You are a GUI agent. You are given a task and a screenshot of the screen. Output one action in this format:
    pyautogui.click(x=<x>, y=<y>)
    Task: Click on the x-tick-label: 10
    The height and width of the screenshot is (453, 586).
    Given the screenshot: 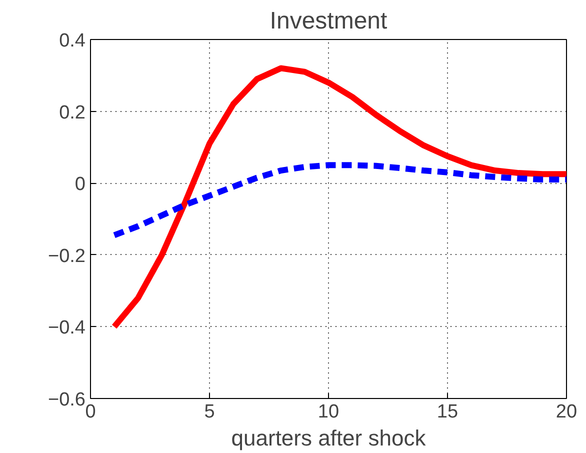 What is the action you would take?
    pyautogui.click(x=329, y=412)
    